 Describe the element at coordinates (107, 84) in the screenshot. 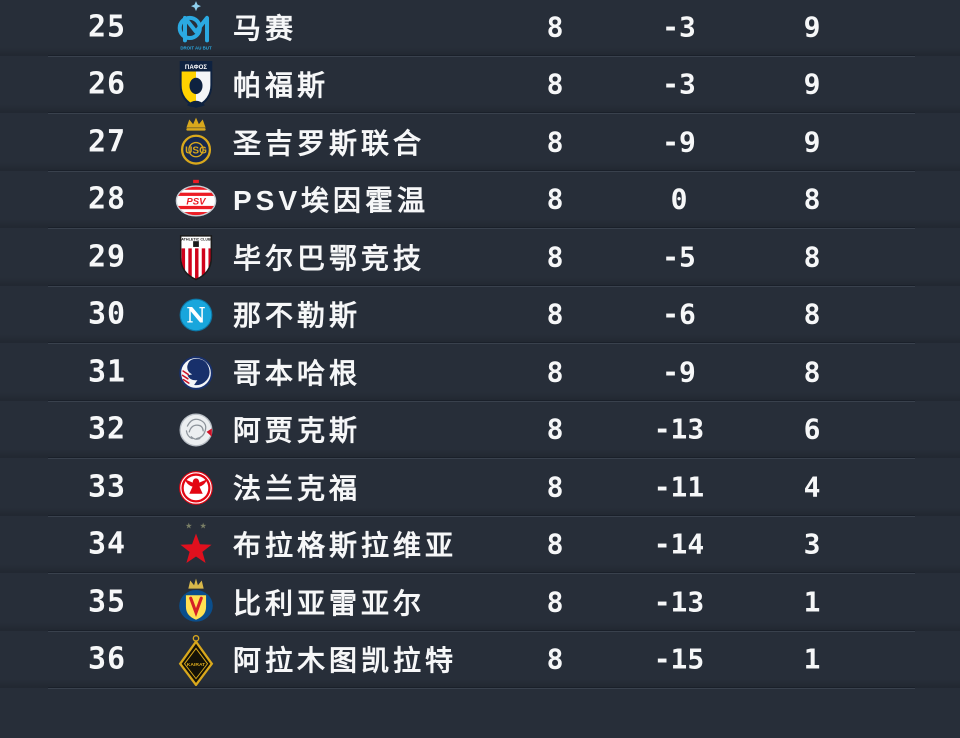

I see `rank-number: 26` at that location.